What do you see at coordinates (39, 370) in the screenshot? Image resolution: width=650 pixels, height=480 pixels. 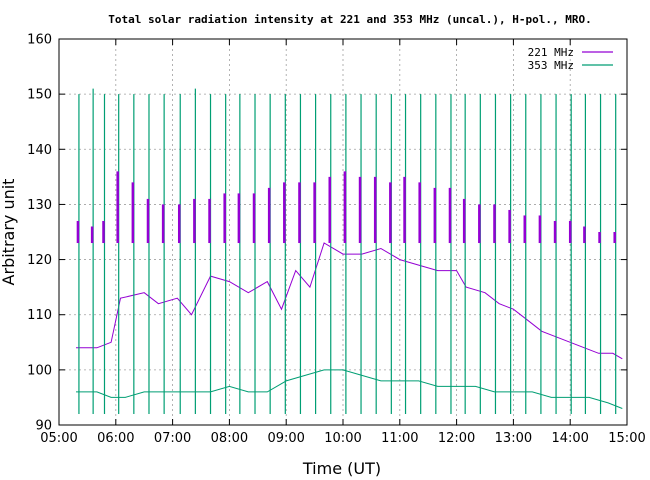 I see `y-tick-label: 100` at bounding box center [39, 370].